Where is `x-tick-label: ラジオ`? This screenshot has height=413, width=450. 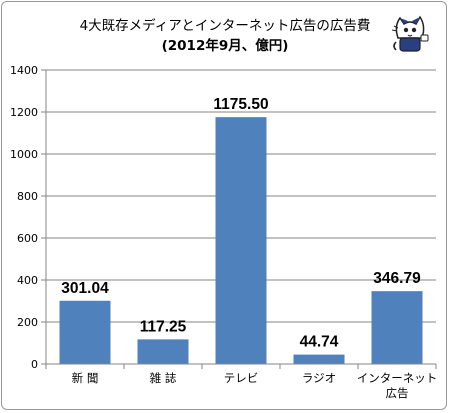
x-tick-label: ラジオ is located at coordinates (319, 378).